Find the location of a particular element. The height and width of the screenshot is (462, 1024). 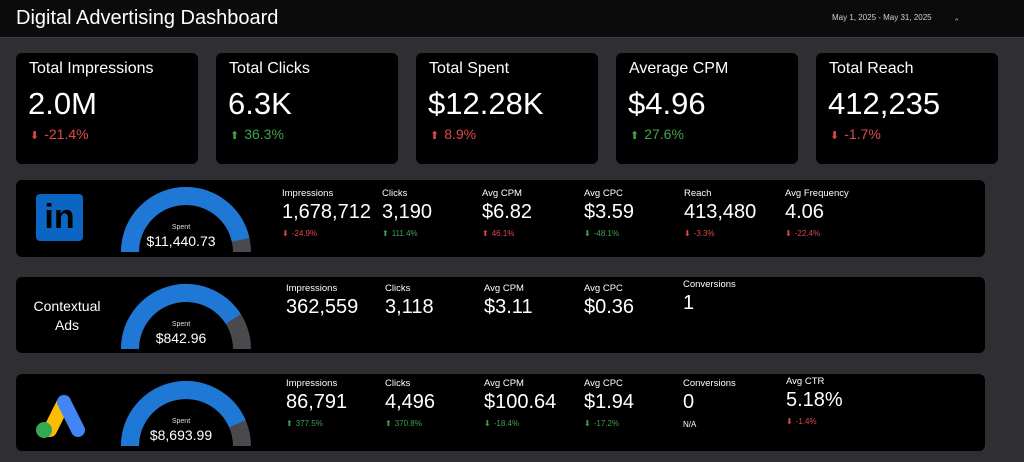

metric-delta-value: -18.4% is located at coordinates (506, 423).